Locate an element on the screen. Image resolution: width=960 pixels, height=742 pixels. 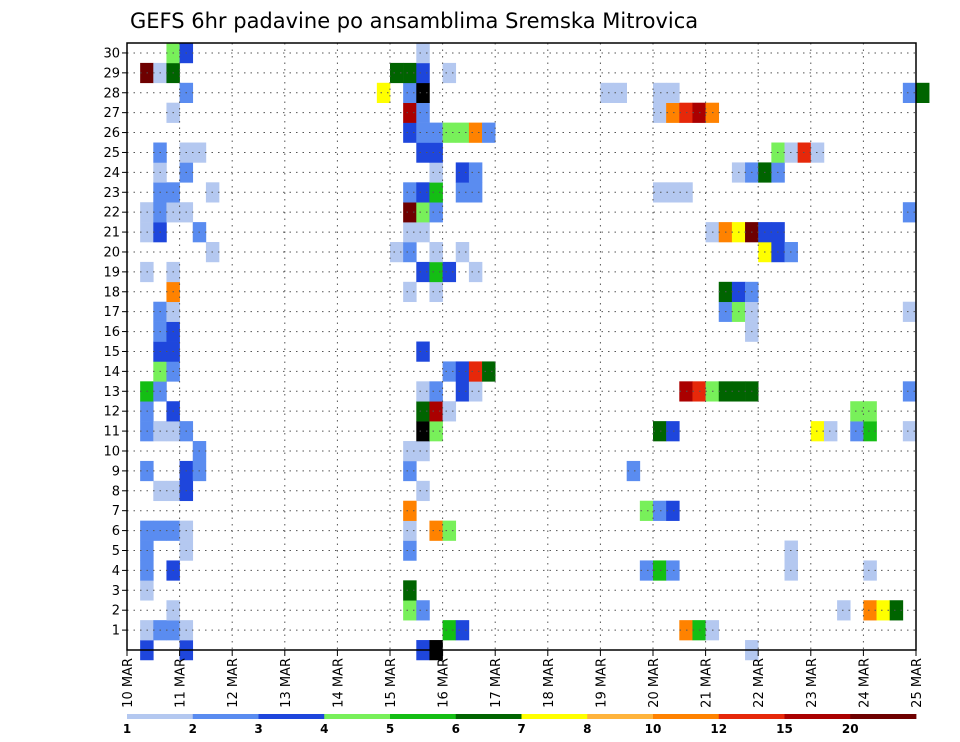
x-tick-label: 16 MAR is located at coordinates (444, 683).